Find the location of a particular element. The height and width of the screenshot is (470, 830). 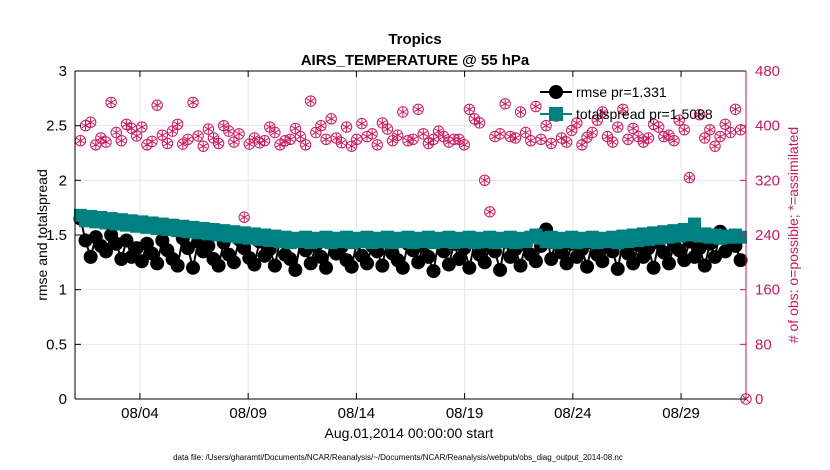

y-left-tick-label: 2.5 is located at coordinates (56, 126).